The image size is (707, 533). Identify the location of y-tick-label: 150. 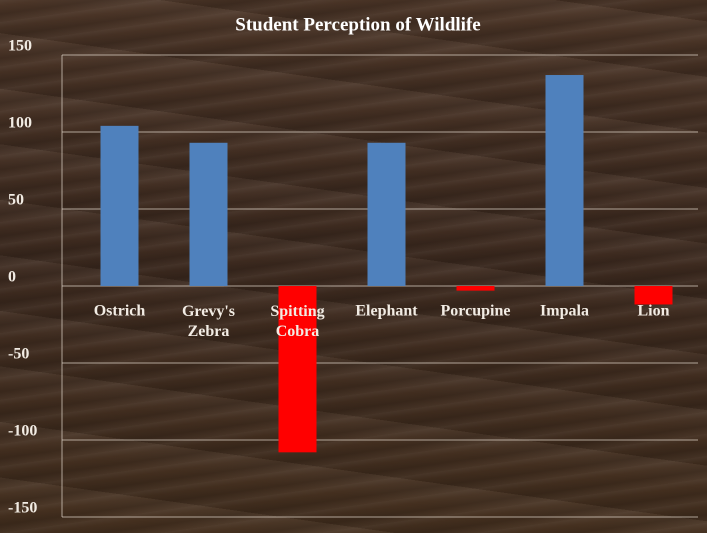
(20, 46).